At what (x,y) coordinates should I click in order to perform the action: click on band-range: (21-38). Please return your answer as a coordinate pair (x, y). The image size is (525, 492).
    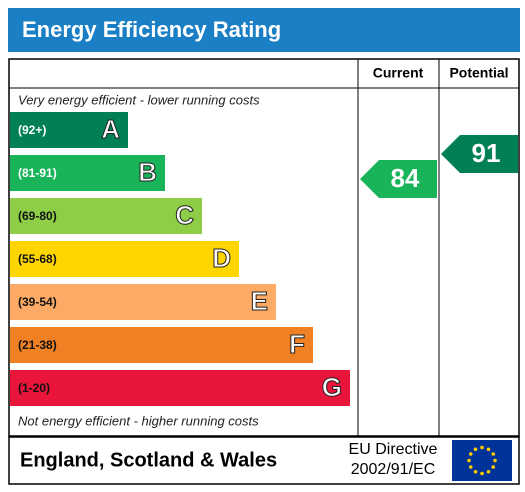
    Looking at the image, I should click on (37, 345).